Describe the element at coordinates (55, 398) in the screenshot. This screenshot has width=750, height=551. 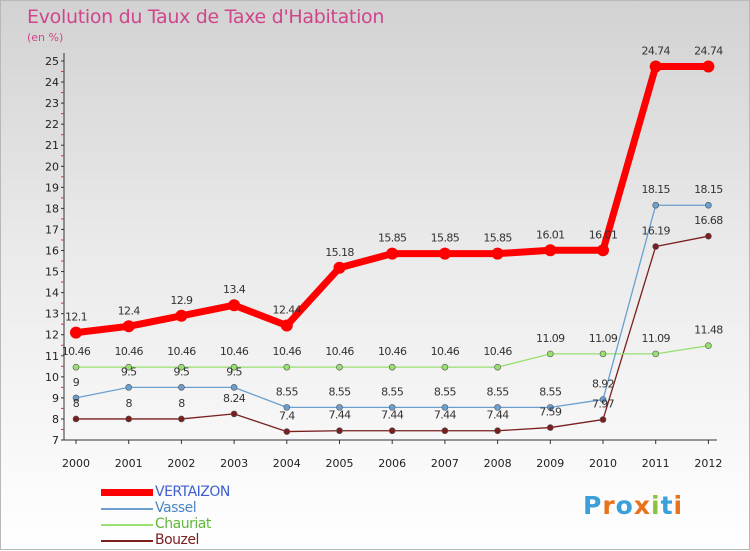
I see `y-tick-label: 9` at that location.